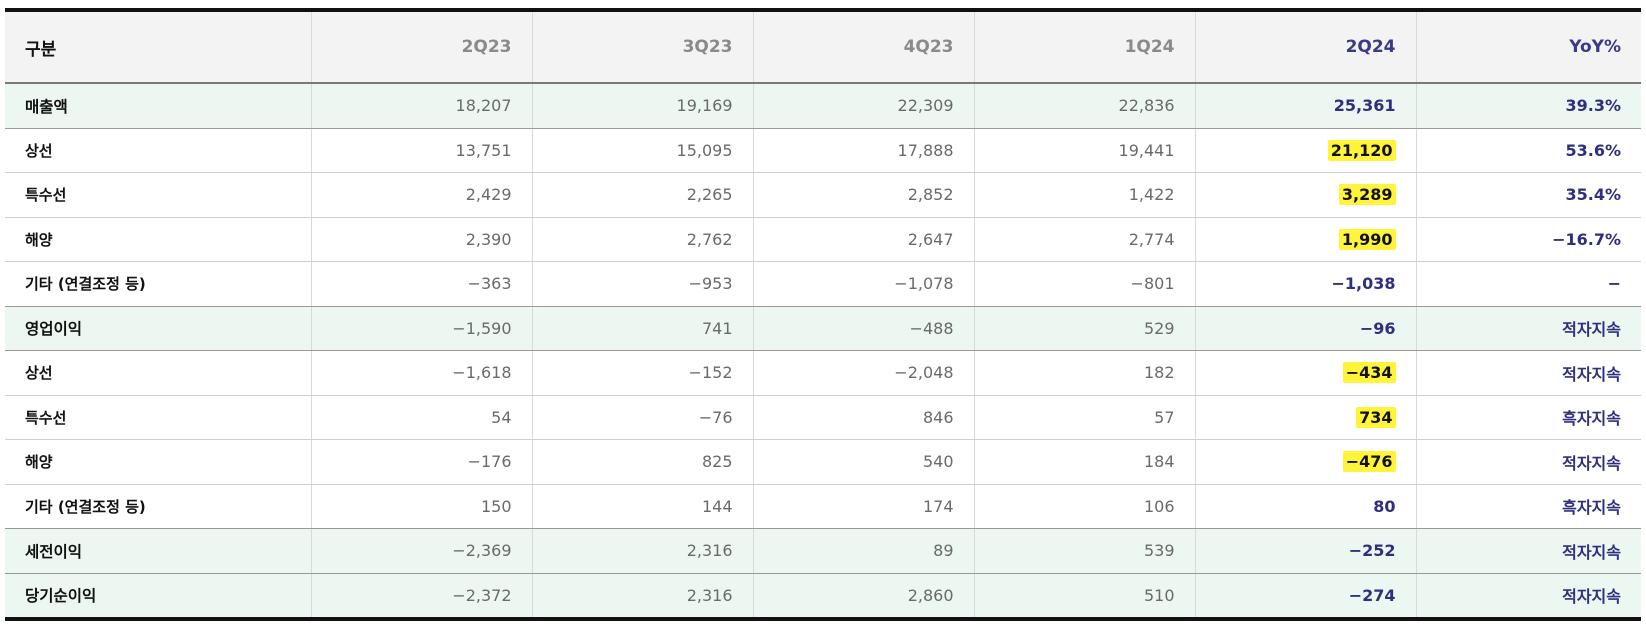  Describe the element at coordinates (863, 284) in the screenshot. I see `cell-value: −1,078` at that location.